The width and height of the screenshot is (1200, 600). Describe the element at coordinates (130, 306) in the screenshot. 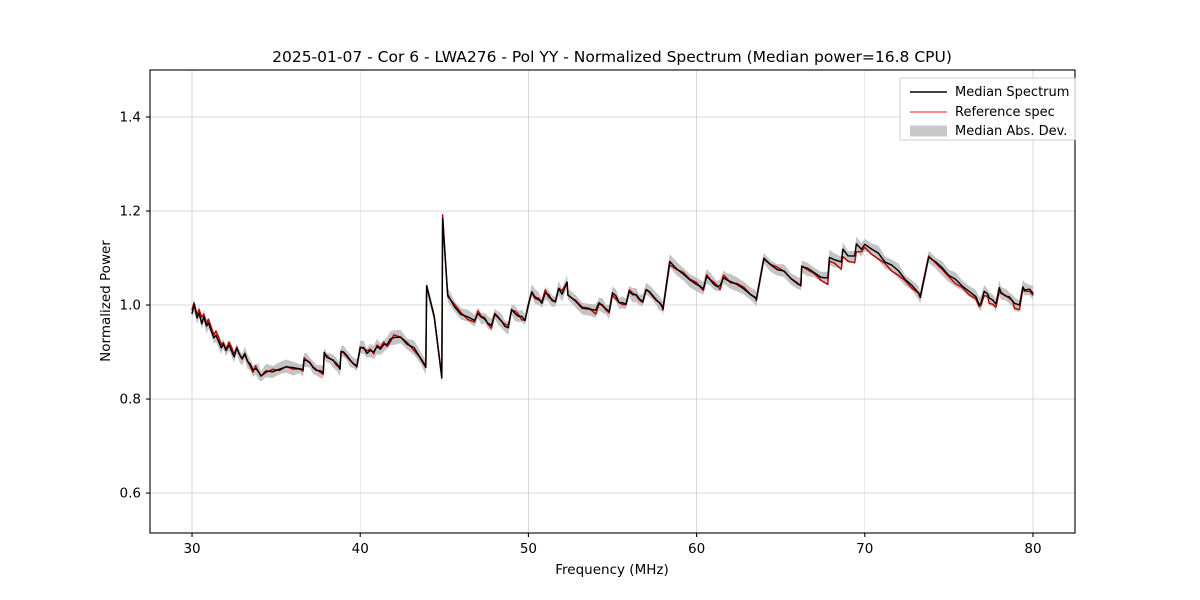

I see `y-tick-label: 1.0` at that location.